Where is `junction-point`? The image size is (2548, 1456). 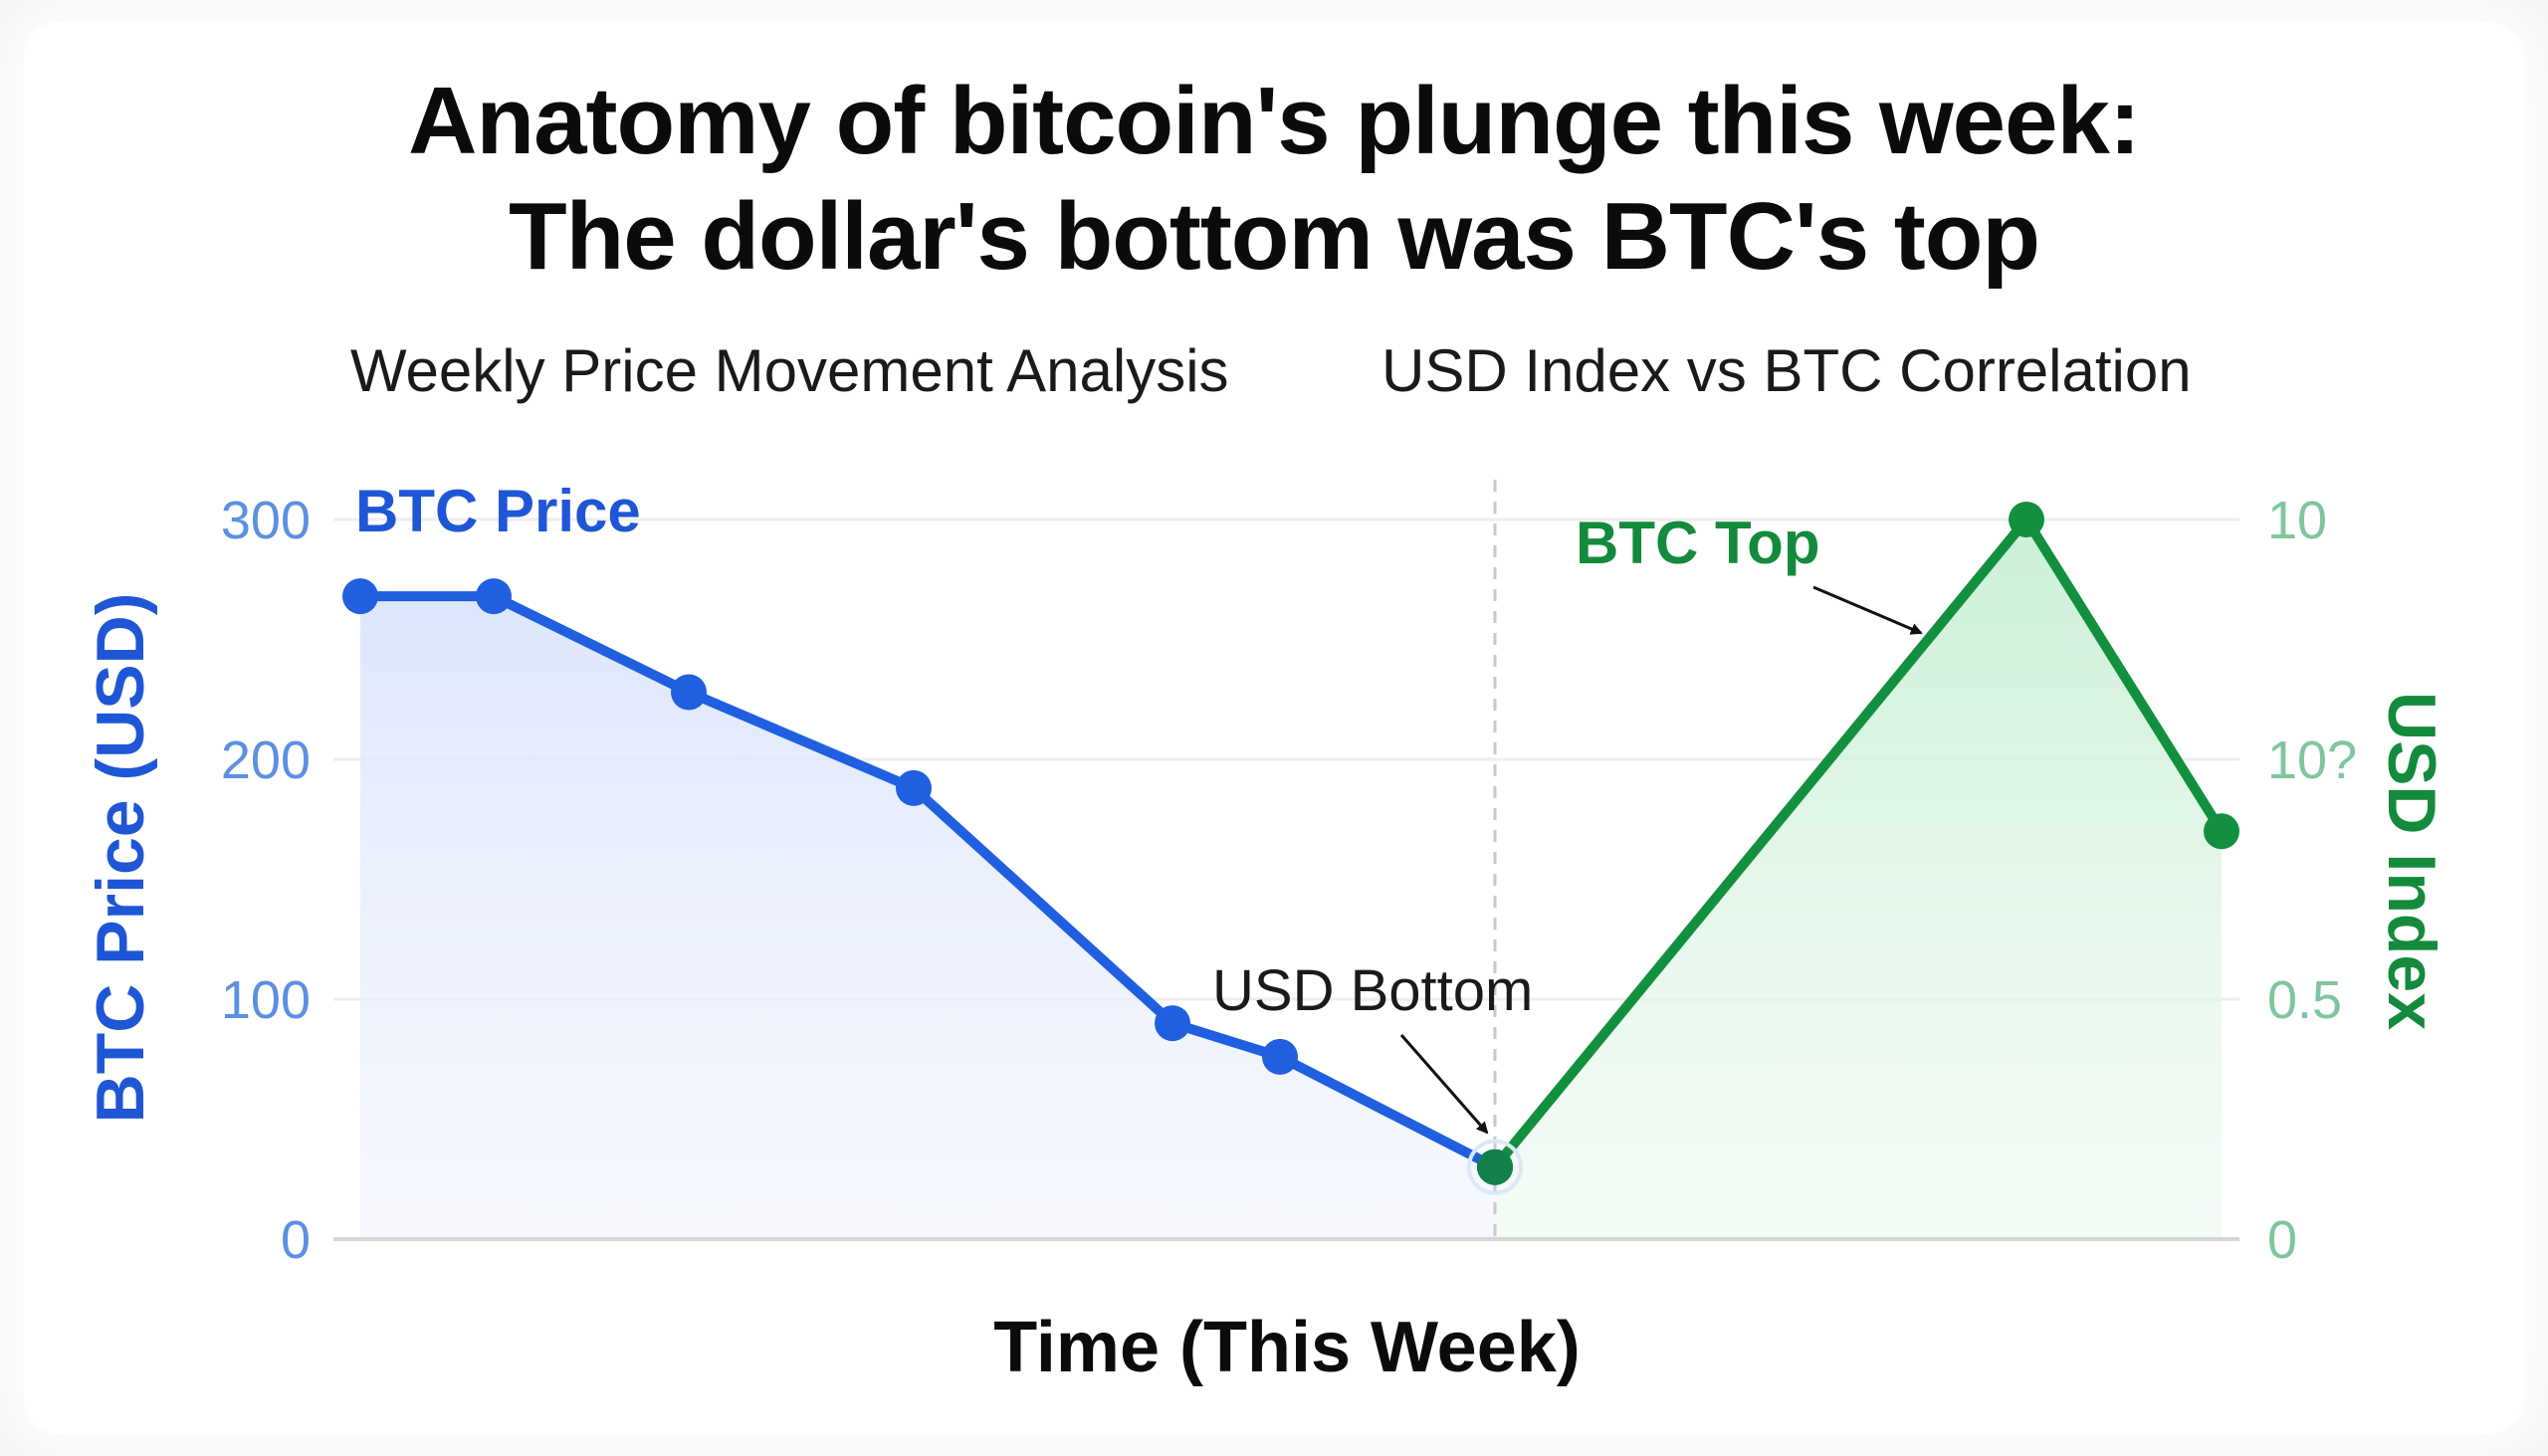
junction-point is located at coordinates (1495, 1166).